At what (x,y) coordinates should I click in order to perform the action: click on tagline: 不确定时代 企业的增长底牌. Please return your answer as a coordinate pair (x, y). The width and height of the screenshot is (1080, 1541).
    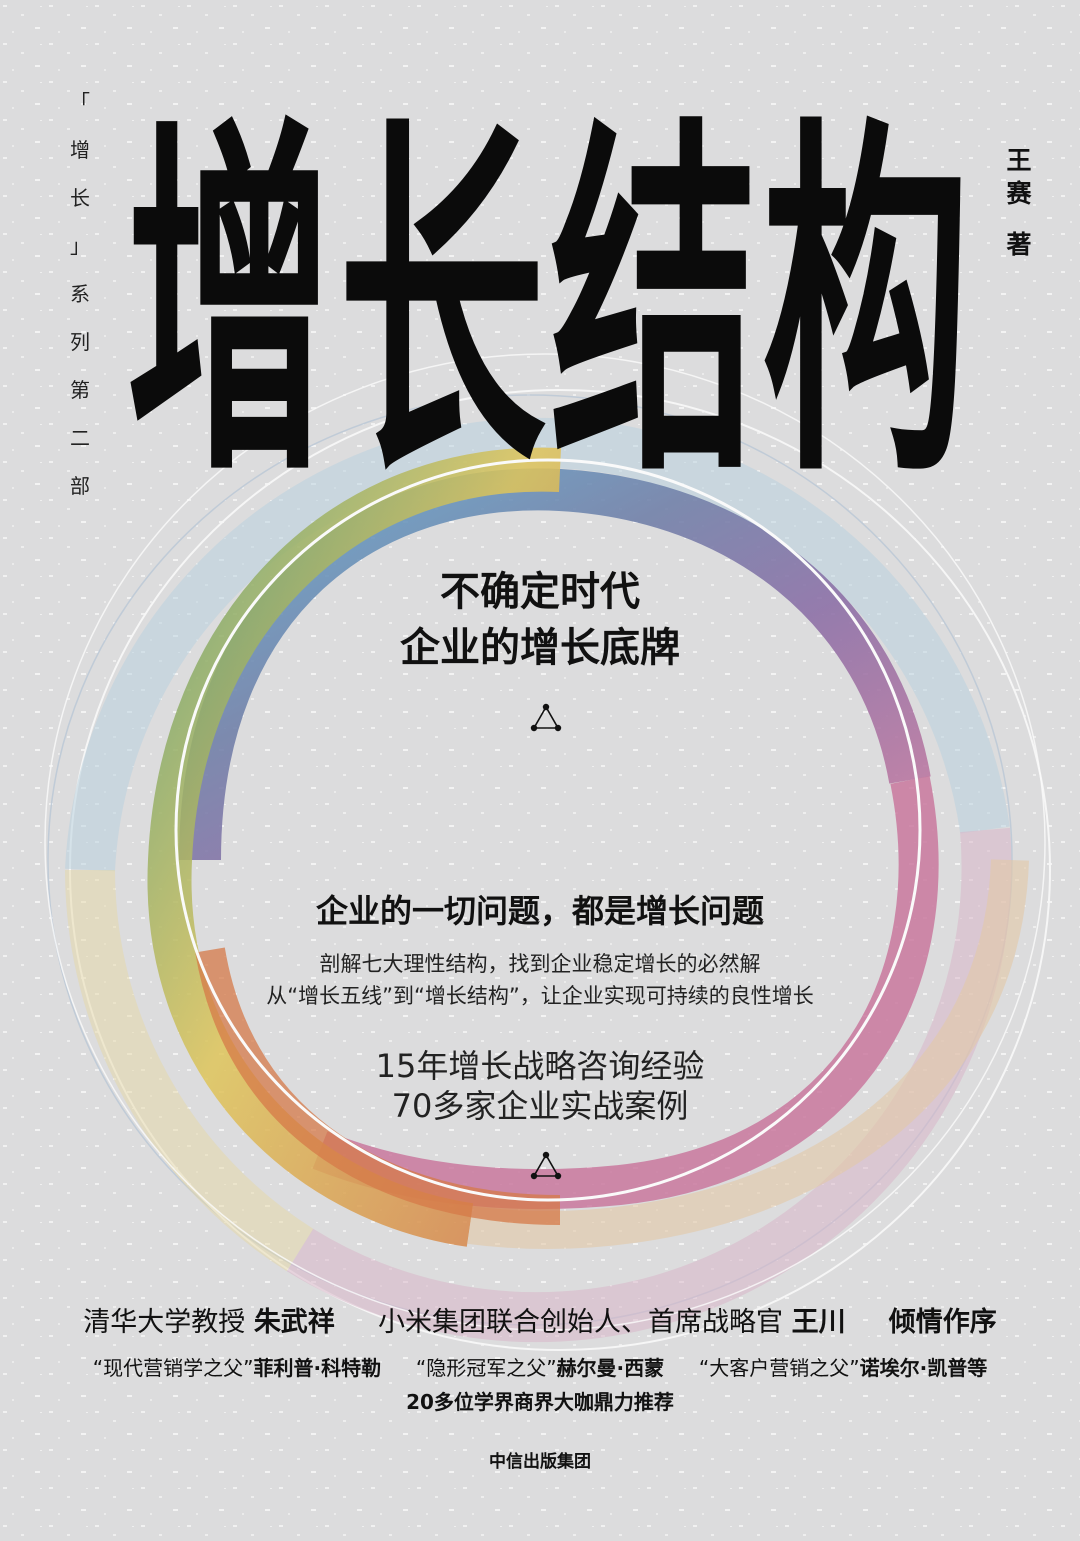
    Looking at the image, I should click on (540, 620).